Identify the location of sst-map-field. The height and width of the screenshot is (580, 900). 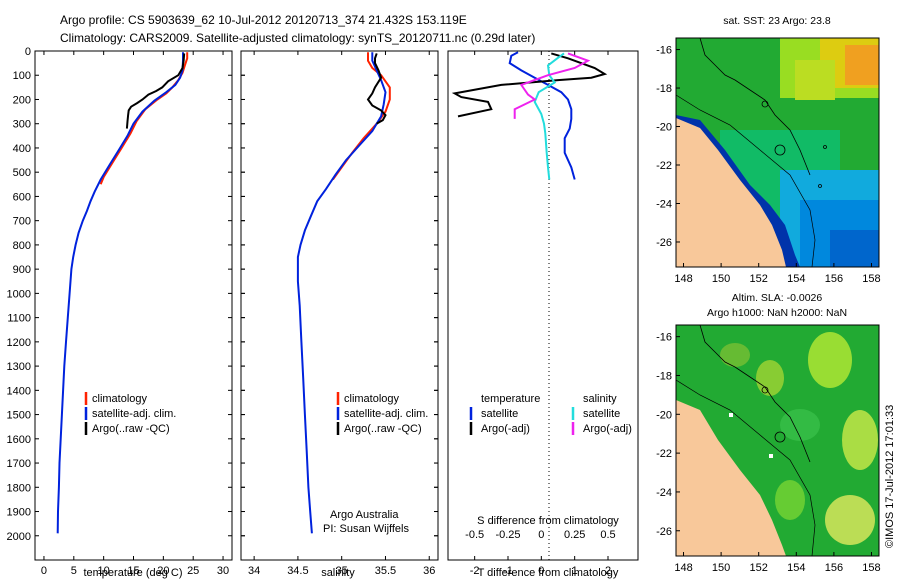
(777, 152).